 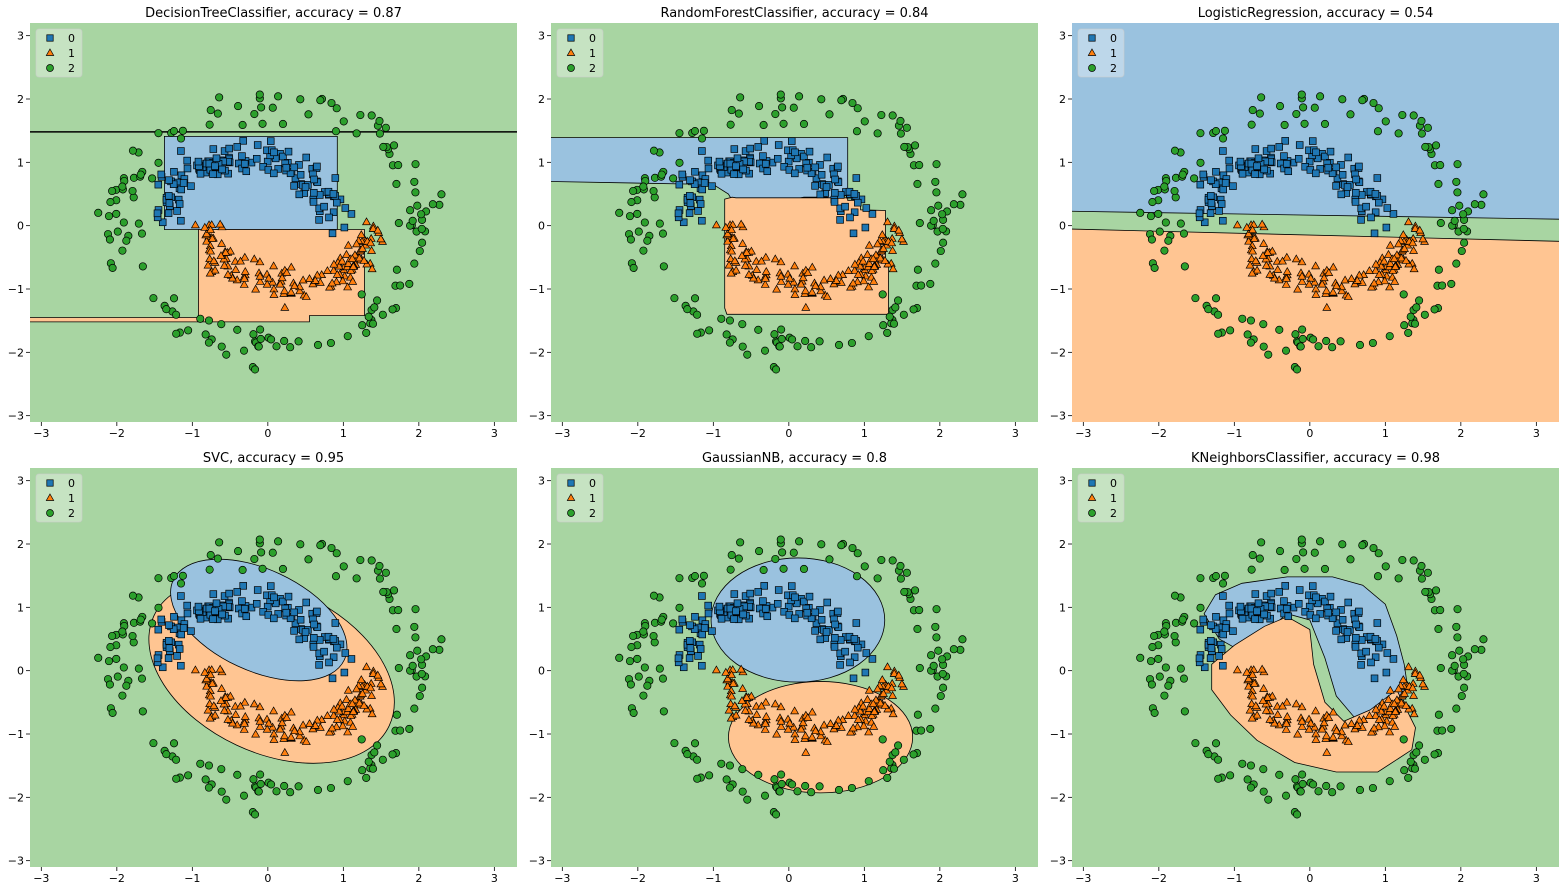 What do you see at coordinates (1113, 498) in the screenshot?
I see `legend-label: 1` at bounding box center [1113, 498].